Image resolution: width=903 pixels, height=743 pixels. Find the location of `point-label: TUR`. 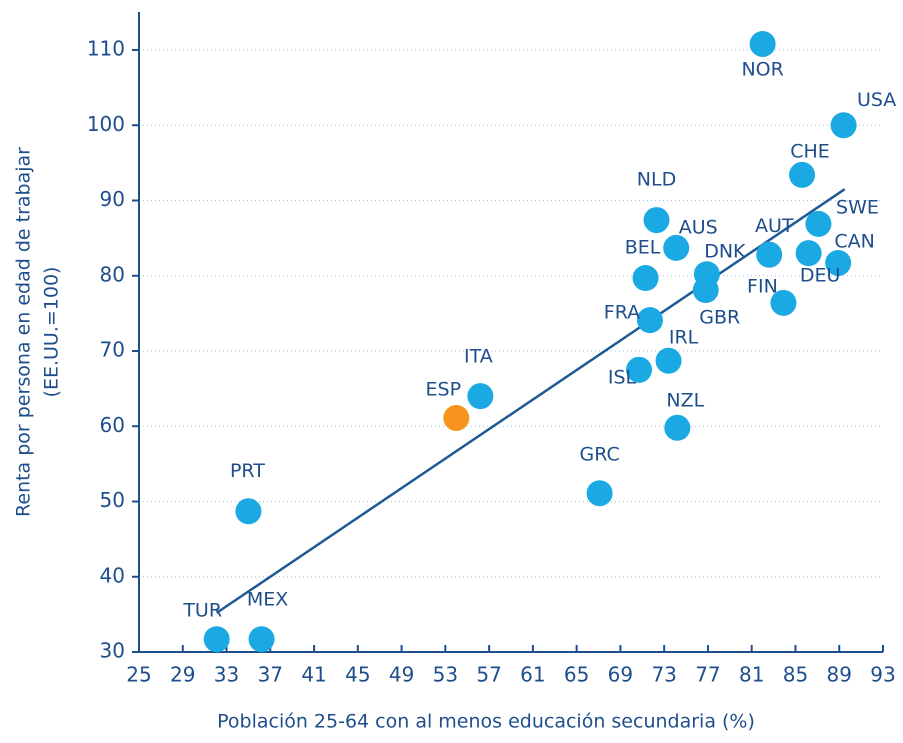

point-label: TUR is located at coordinates (202, 611).